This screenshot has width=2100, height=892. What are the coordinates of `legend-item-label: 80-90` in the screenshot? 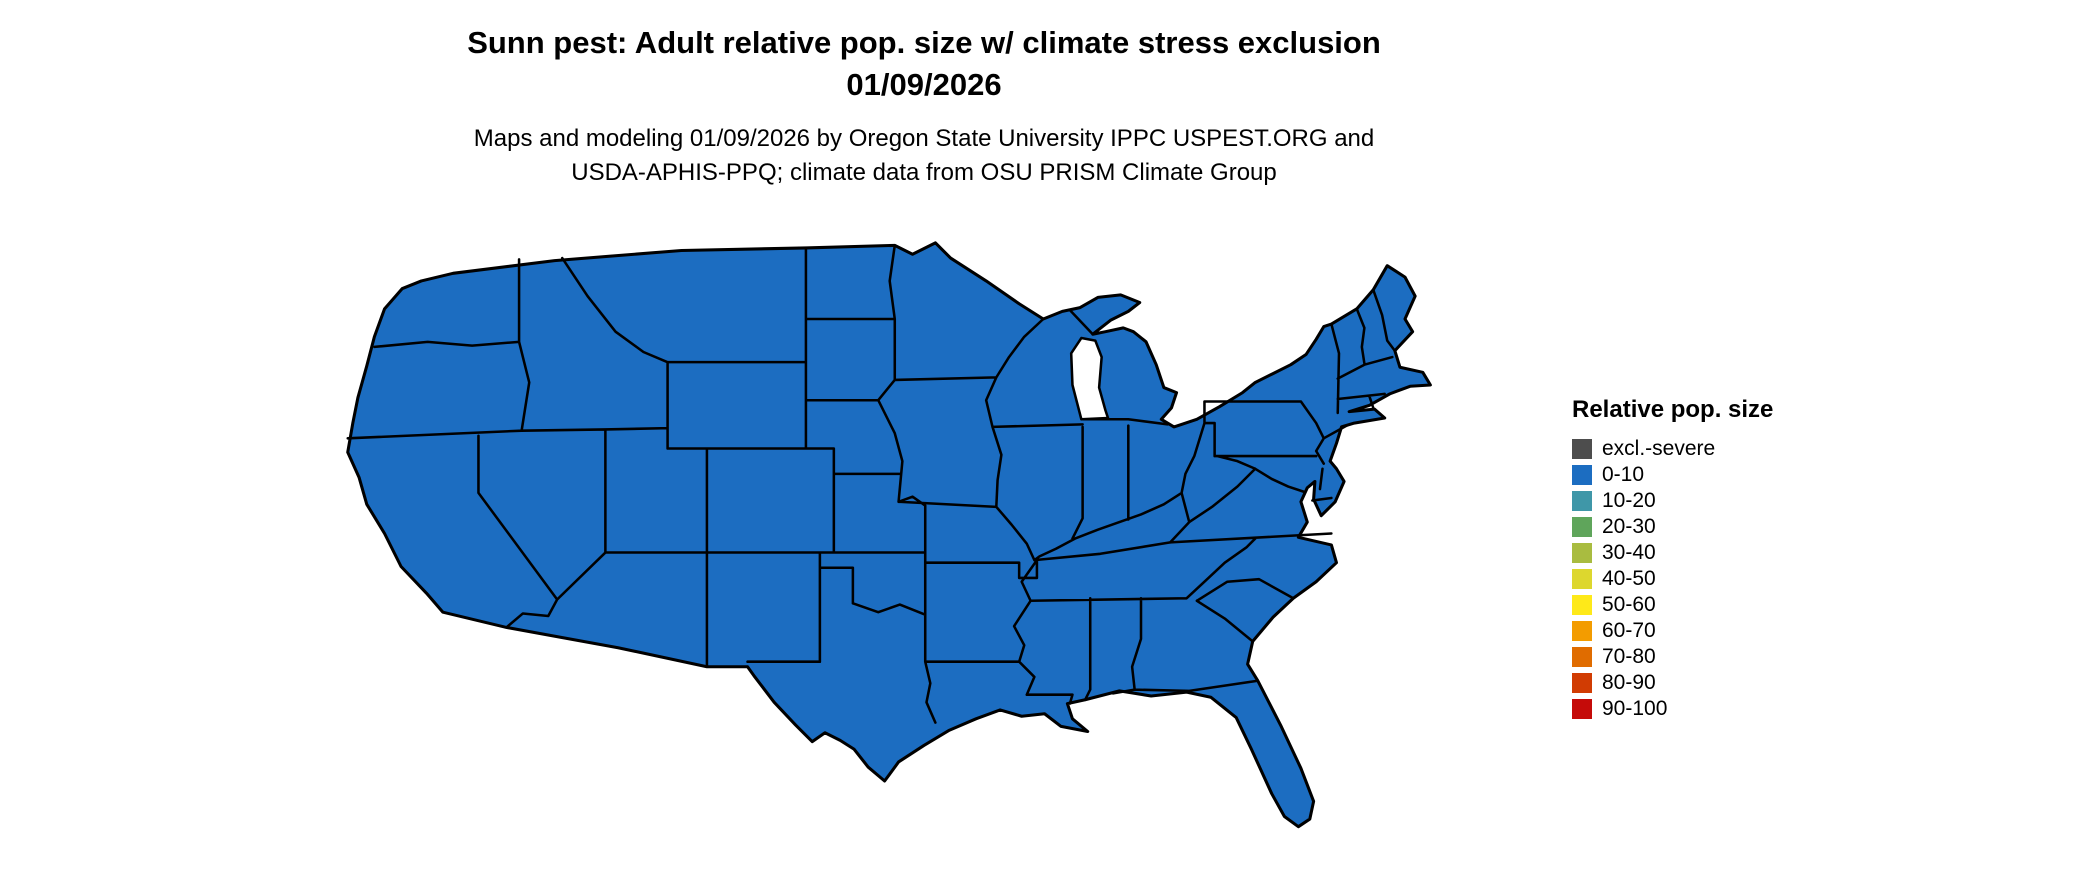 It's located at (1629, 682).